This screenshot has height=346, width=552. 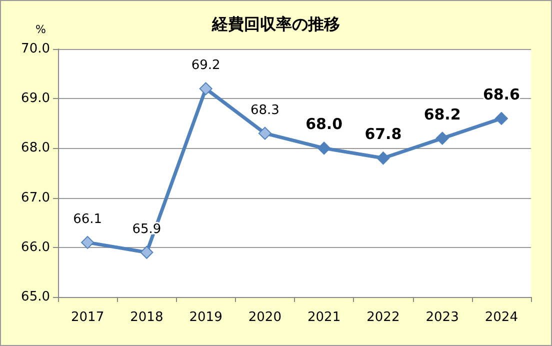 I want to click on text: 69.2, so click(x=205, y=66).